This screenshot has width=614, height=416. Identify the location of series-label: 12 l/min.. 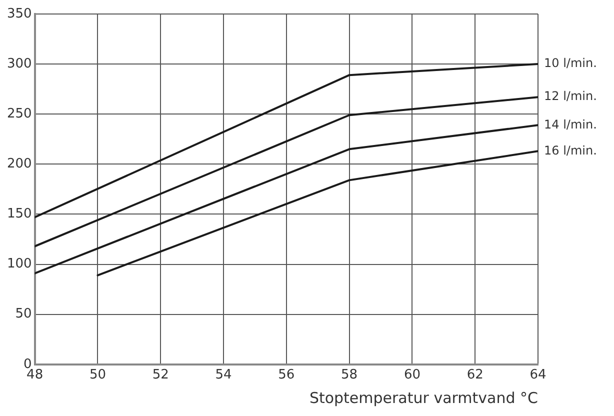
(570, 96).